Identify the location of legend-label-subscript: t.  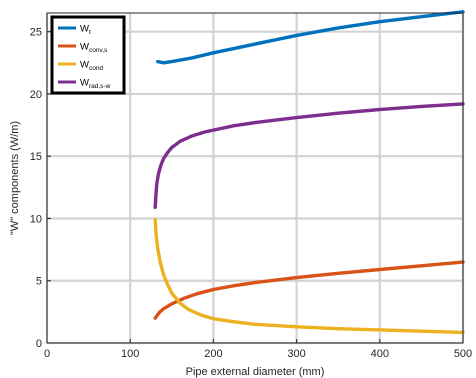
(90, 32).